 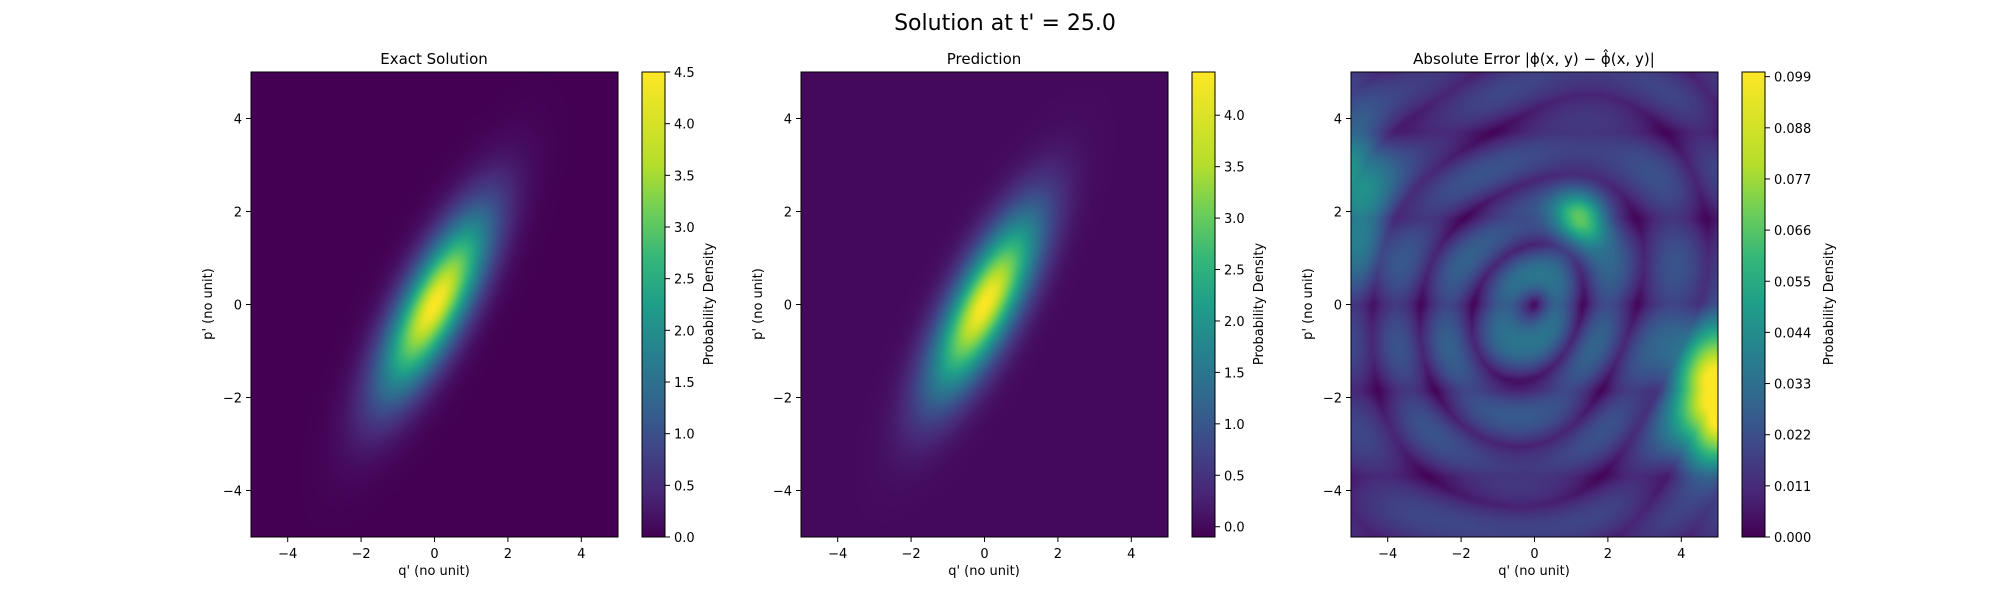 I want to click on colorbar-tick-label: 0.077, so click(x=1792, y=180).